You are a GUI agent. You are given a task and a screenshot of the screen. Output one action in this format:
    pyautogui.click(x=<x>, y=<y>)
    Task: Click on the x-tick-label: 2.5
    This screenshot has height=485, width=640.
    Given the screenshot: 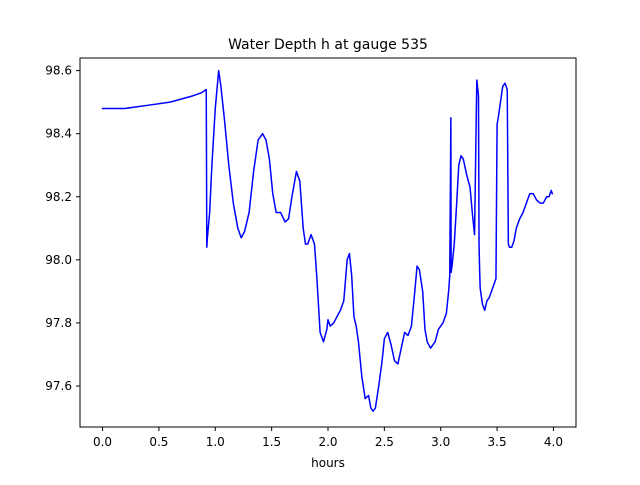 What is the action you would take?
    pyautogui.click(x=384, y=442)
    